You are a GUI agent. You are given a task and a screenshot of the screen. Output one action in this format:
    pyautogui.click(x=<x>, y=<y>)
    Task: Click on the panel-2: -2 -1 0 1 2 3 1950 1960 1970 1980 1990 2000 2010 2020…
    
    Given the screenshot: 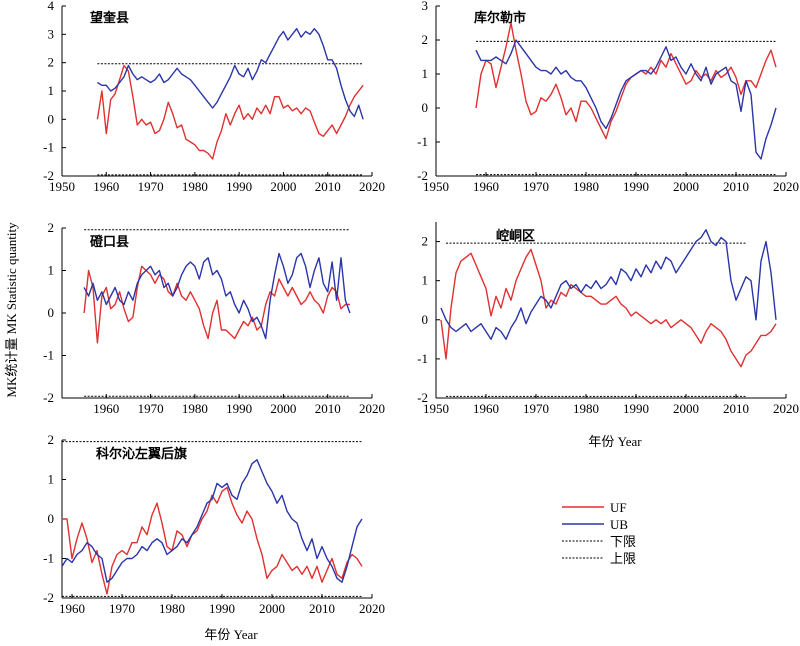 What is the action you would take?
    pyautogui.click(x=608, y=97)
    